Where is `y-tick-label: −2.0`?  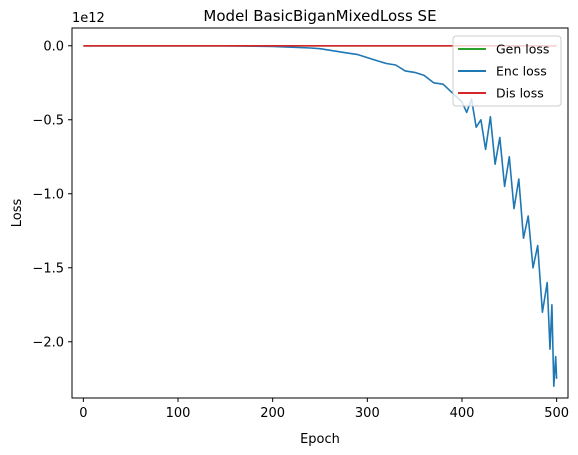
y-tick-label: −2.0 is located at coordinates (48, 342).